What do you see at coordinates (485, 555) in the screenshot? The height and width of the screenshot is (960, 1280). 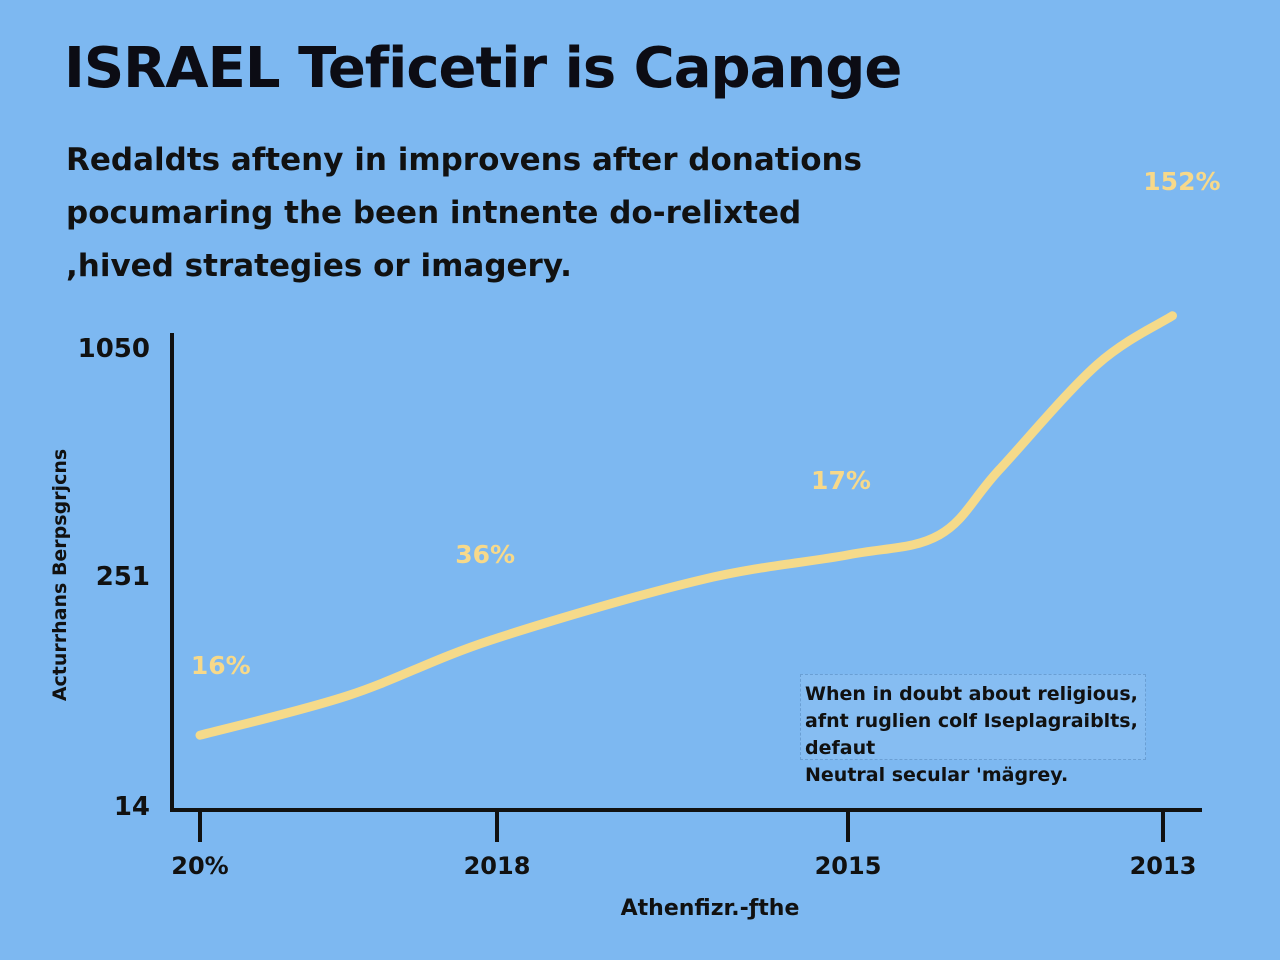 I see `data-label: 36%` at bounding box center [485, 555].